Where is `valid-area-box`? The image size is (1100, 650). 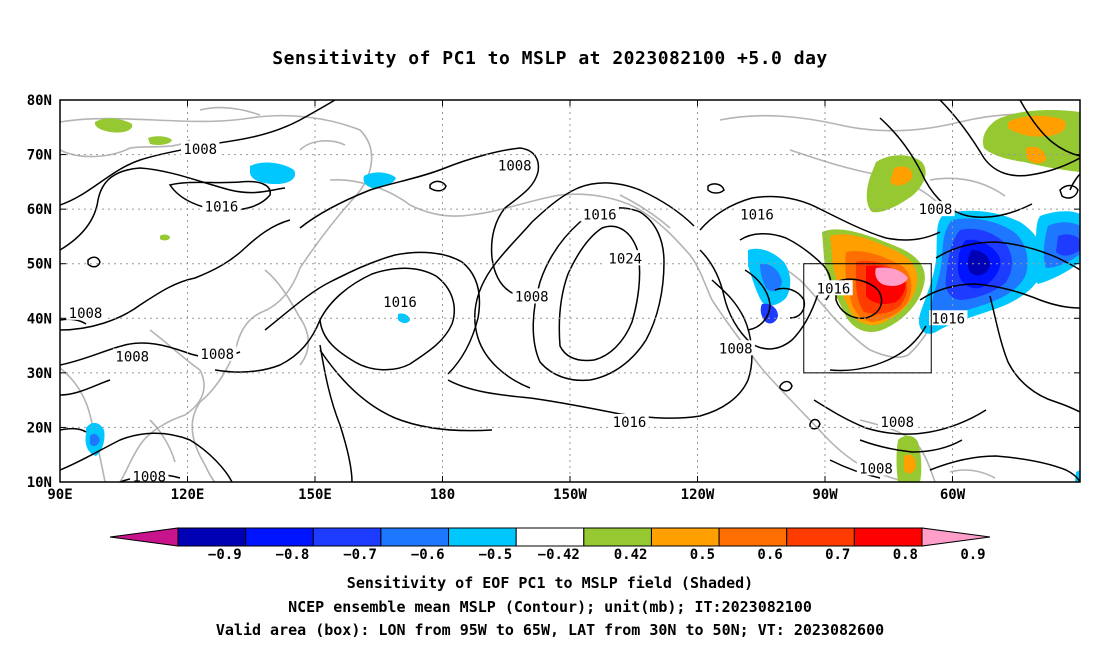
valid-area-box is located at coordinates (867, 318).